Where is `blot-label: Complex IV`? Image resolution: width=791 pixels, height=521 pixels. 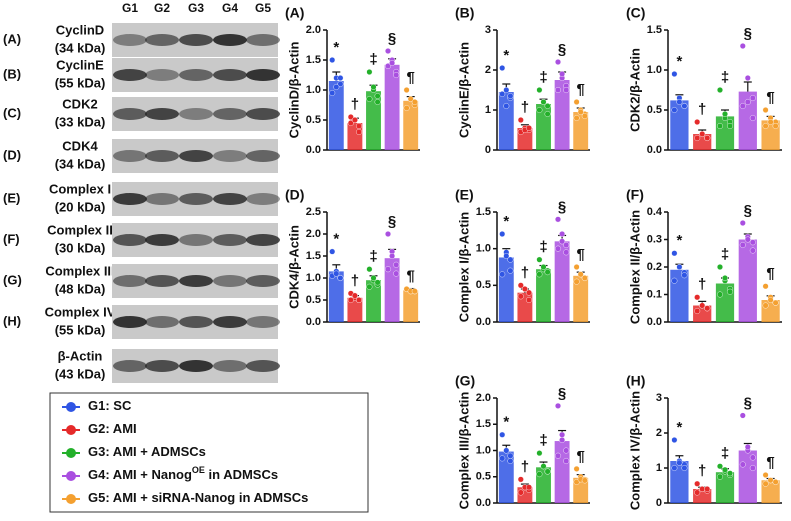 blot-label: Complex IV is located at coordinates (80, 311).